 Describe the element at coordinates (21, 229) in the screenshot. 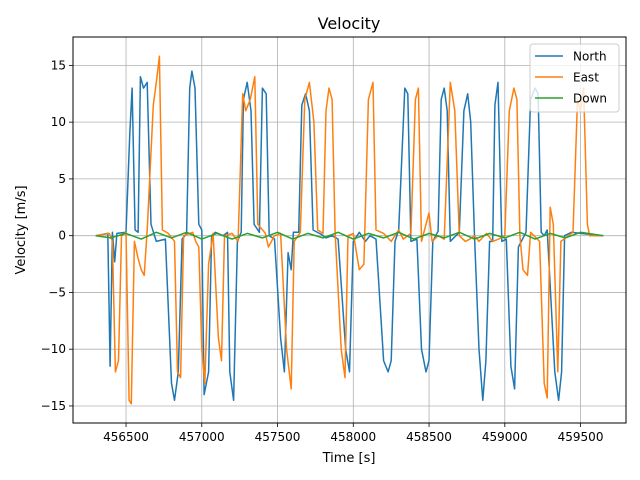

I see `y-axis-label: Velocity [m/s]` at that location.